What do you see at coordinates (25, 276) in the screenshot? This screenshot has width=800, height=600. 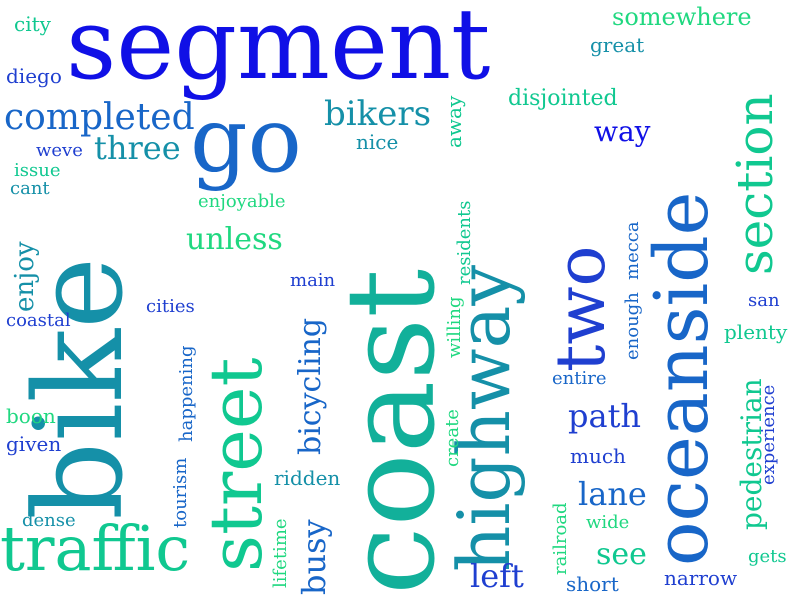 I see `word-enjoy: enjoy` at bounding box center [25, 276].